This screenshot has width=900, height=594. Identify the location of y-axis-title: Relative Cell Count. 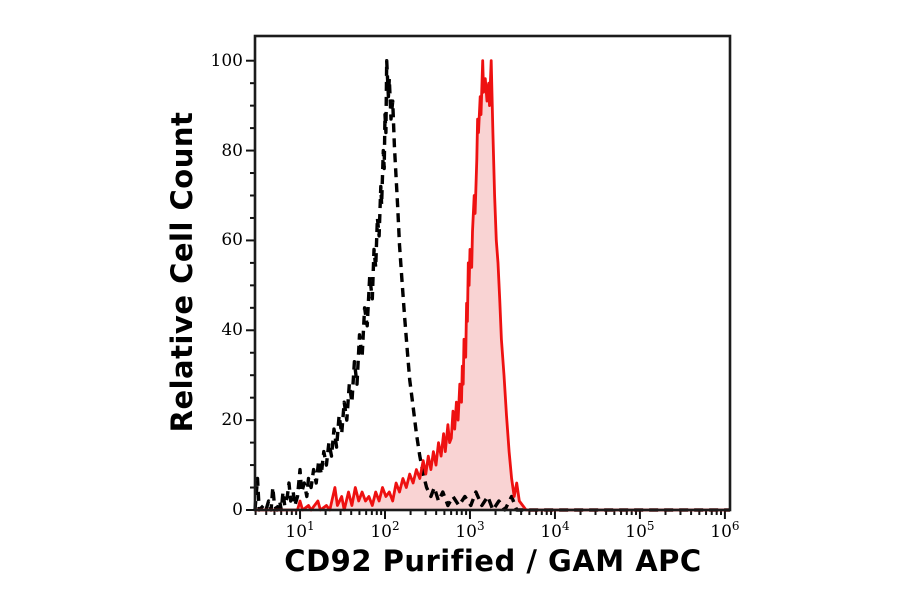
(182, 272).